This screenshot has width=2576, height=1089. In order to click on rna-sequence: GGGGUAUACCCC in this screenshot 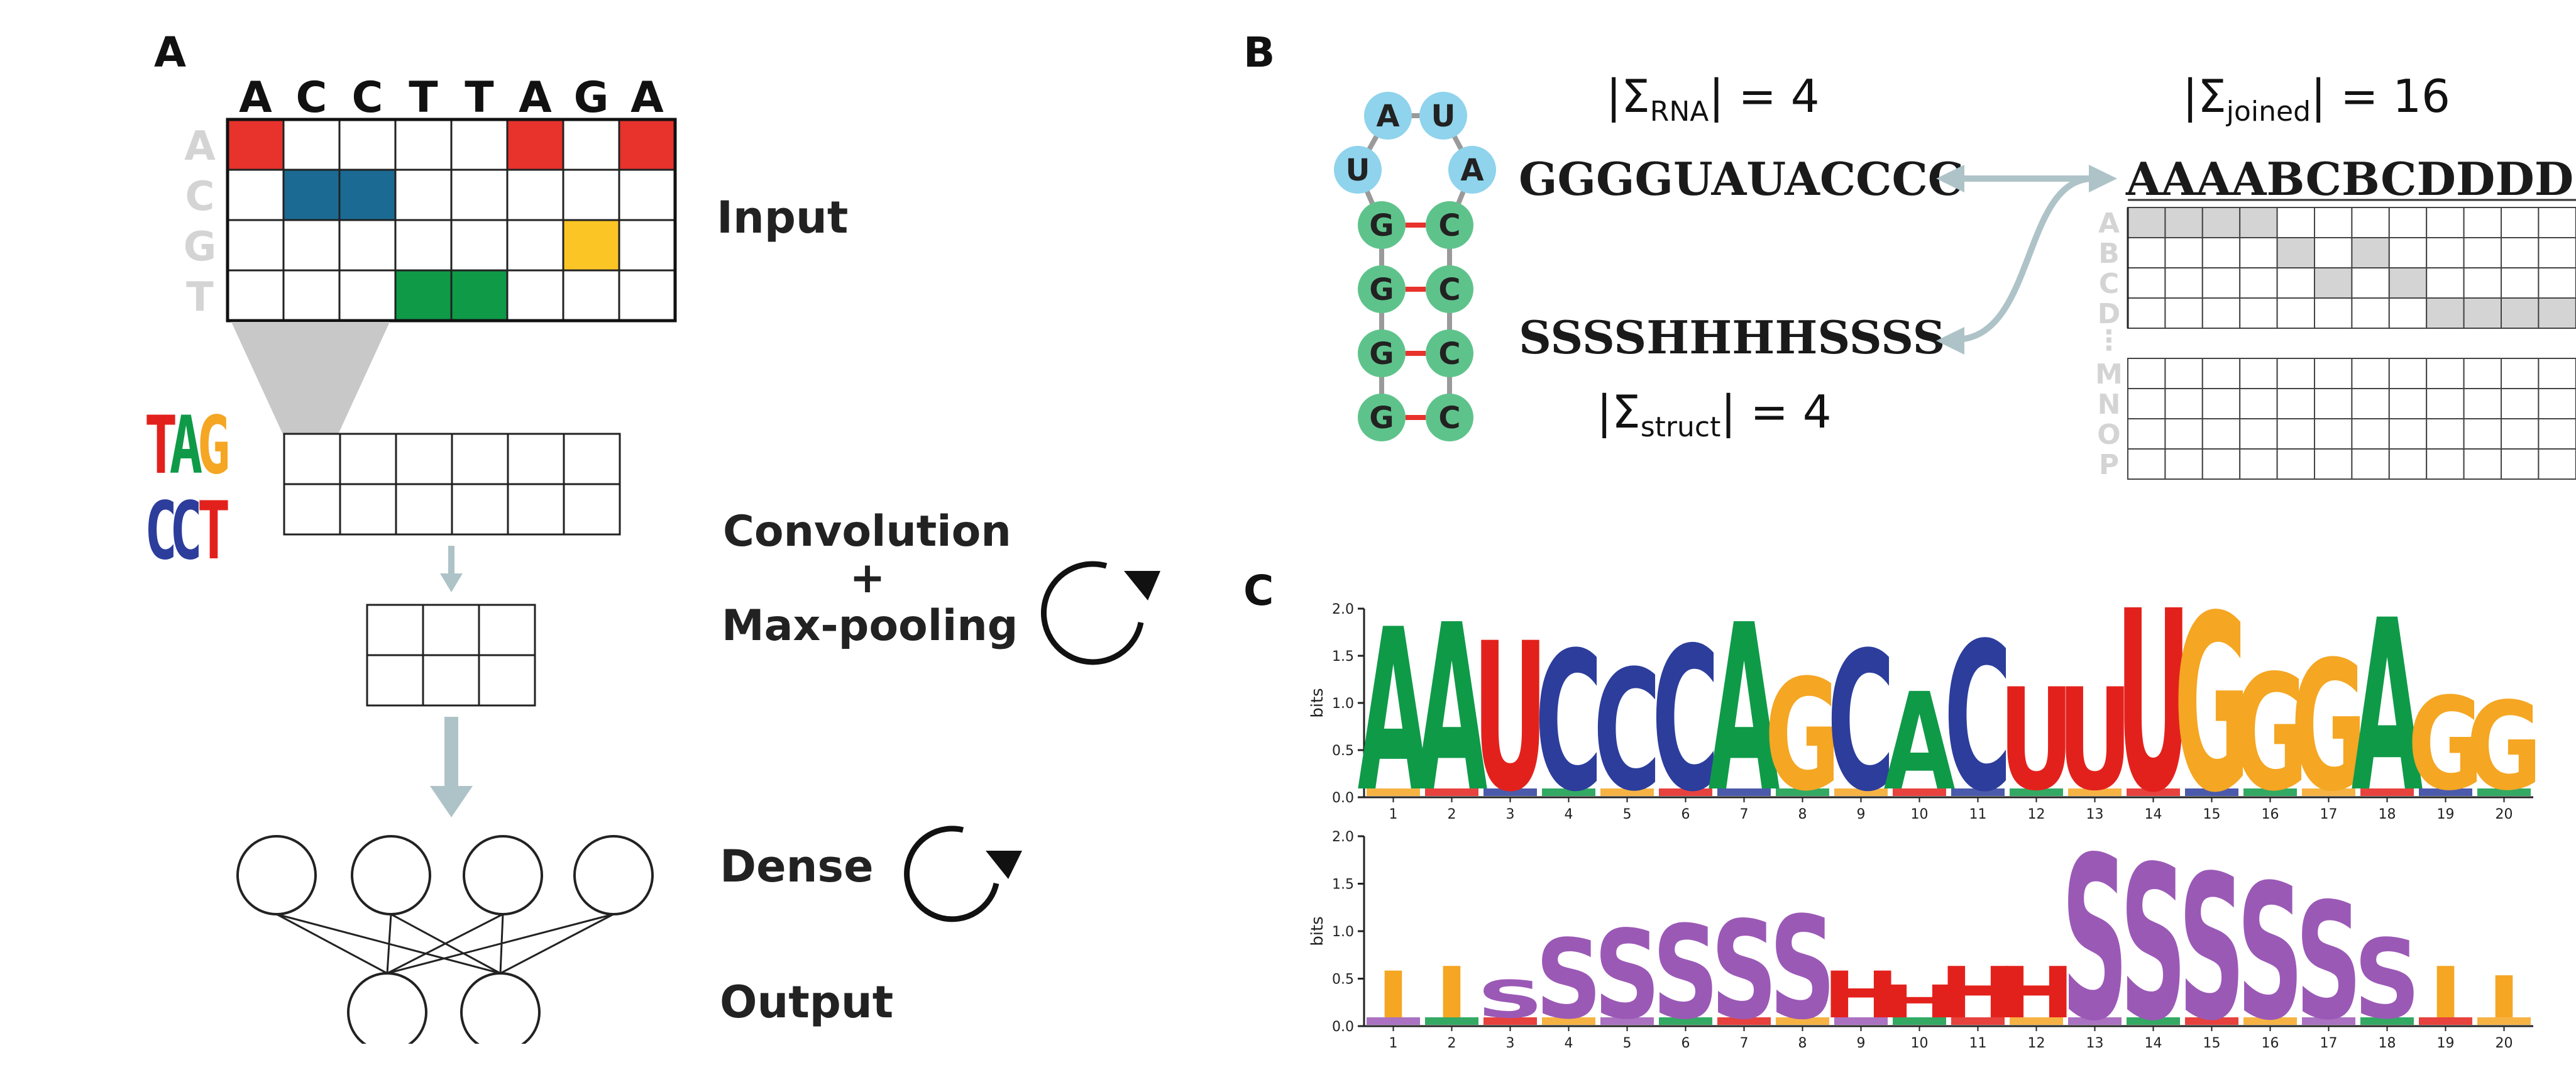, I will do `click(1741, 179)`.